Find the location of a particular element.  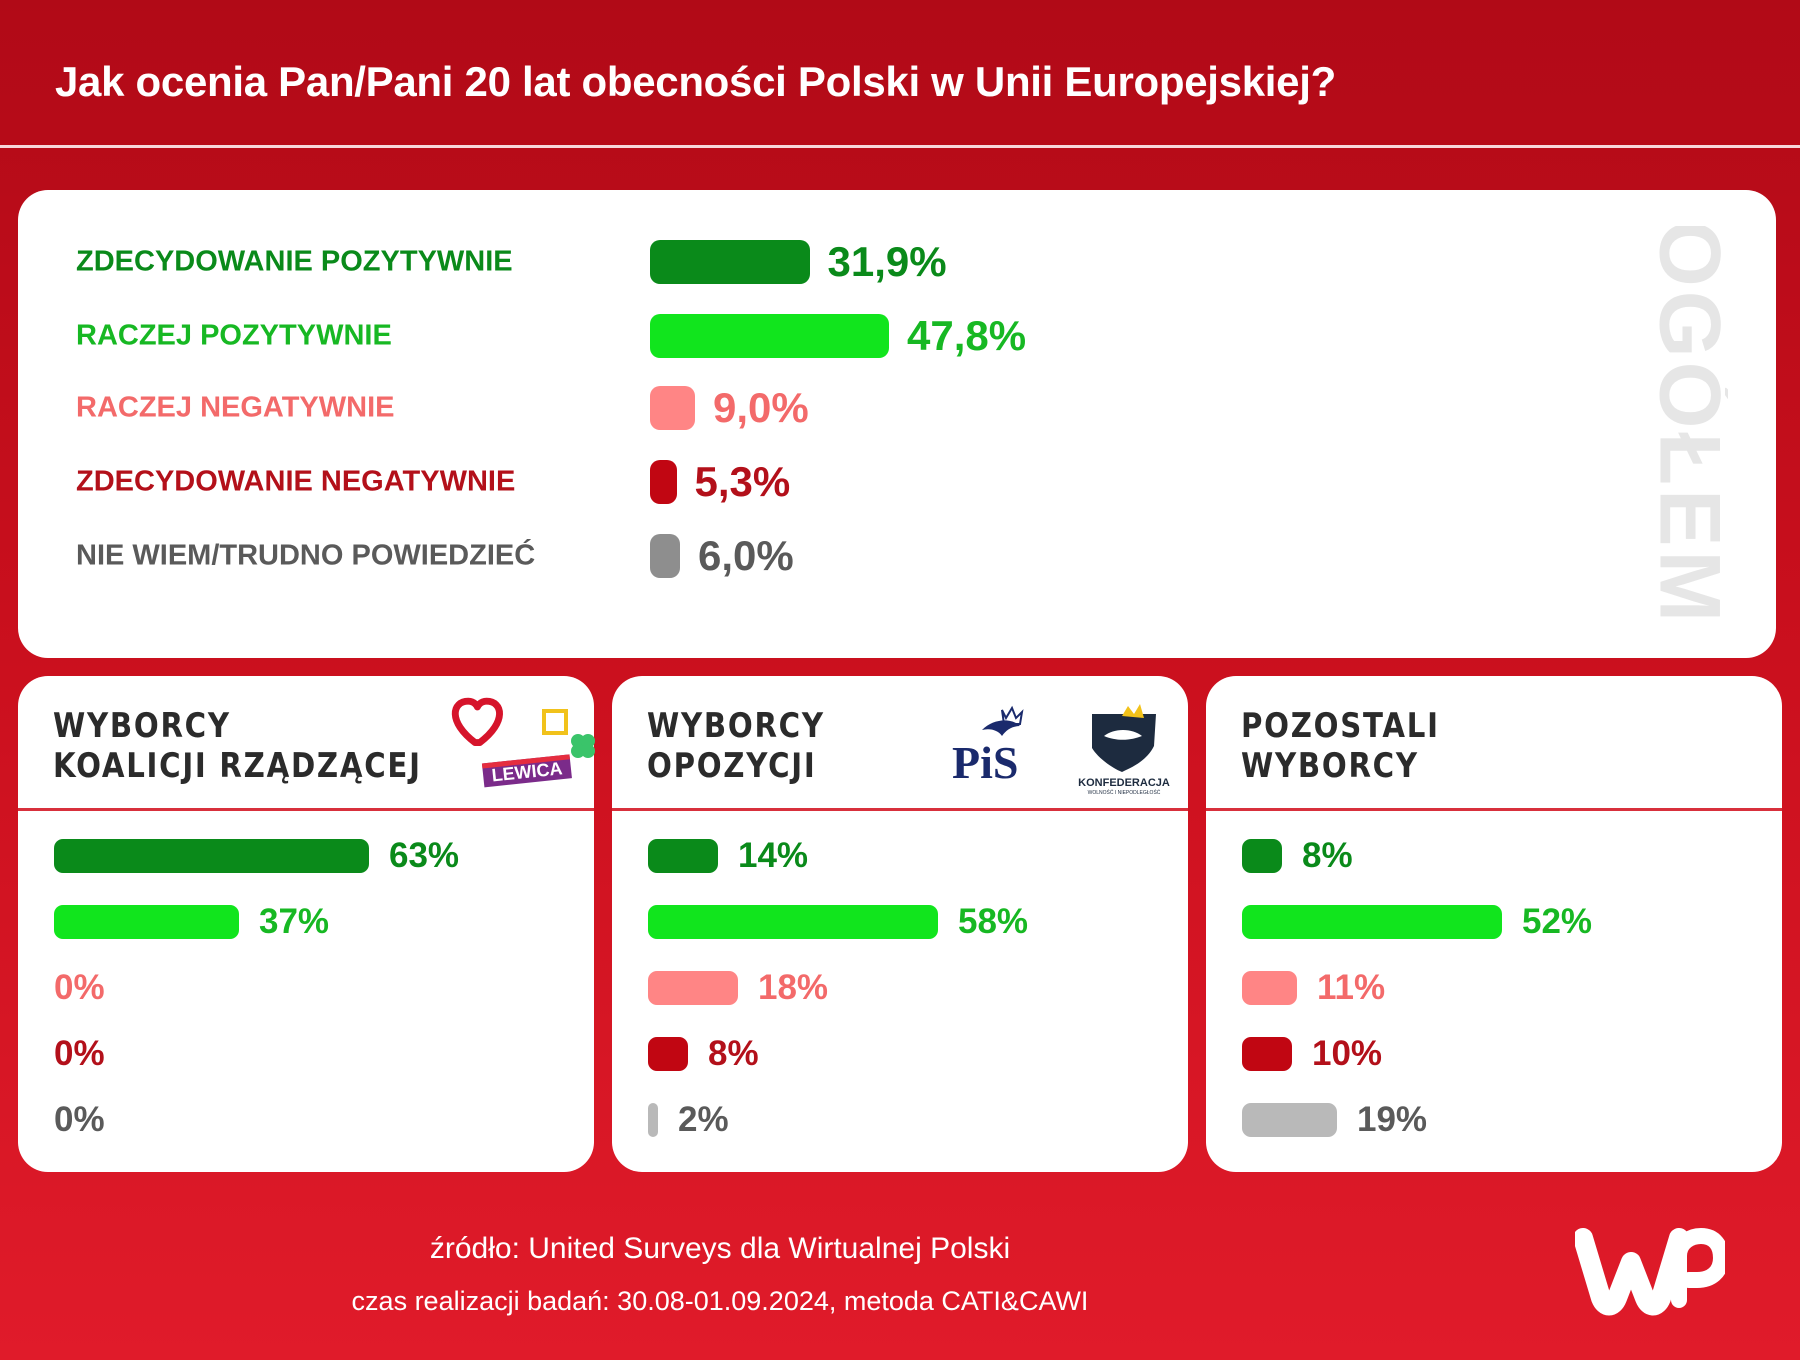

panel-value-label: 63% is located at coordinates (424, 855).